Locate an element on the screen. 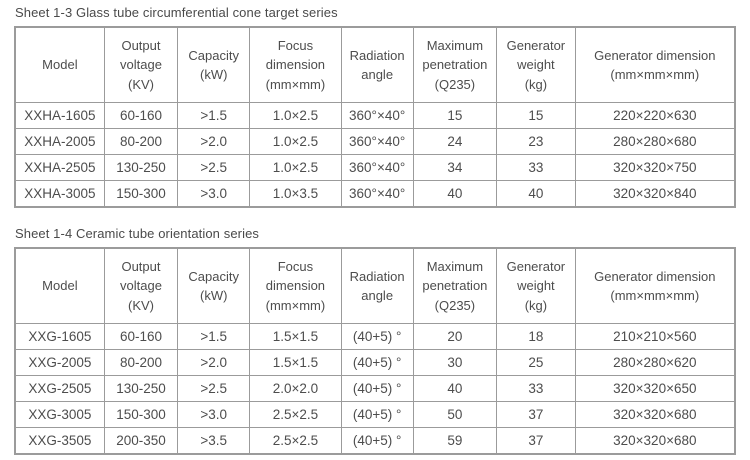 The width and height of the screenshot is (750, 460). table-cell: 20 is located at coordinates (455, 336).